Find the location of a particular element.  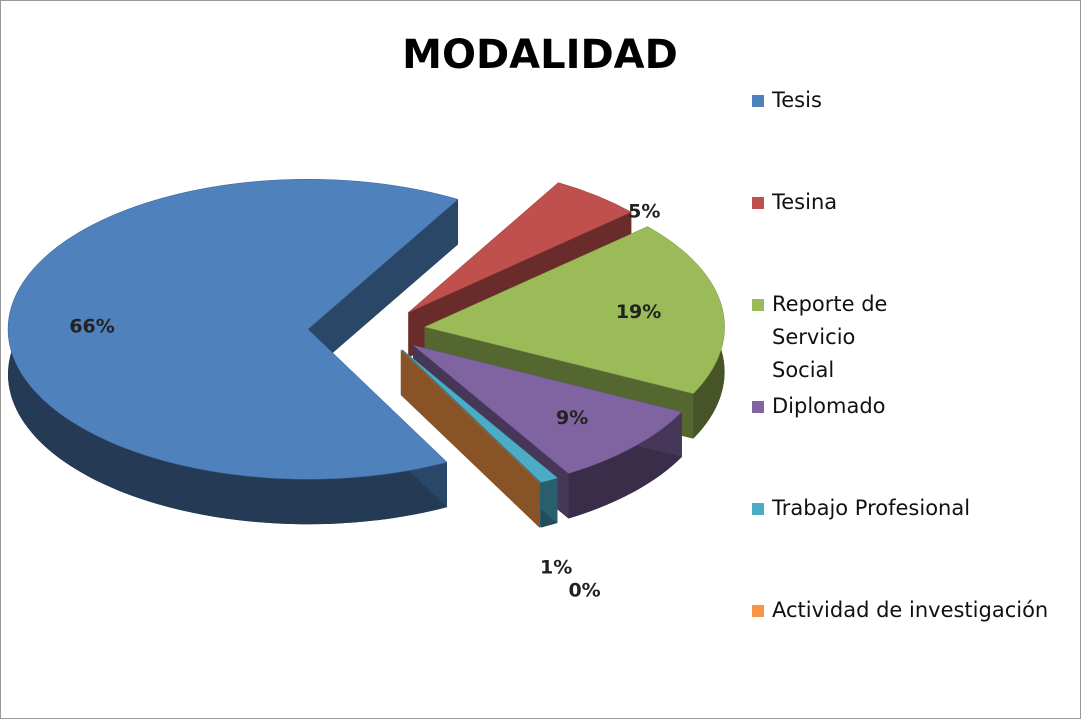

legend-label: Tesis is located at coordinates (797, 100).